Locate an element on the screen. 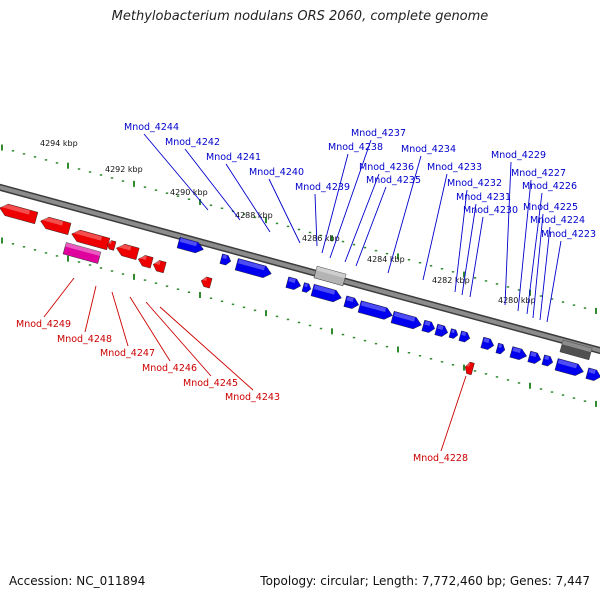 This screenshot has height=600, width=600. gene-mnod-4248-shape is located at coordinates (91, 240).